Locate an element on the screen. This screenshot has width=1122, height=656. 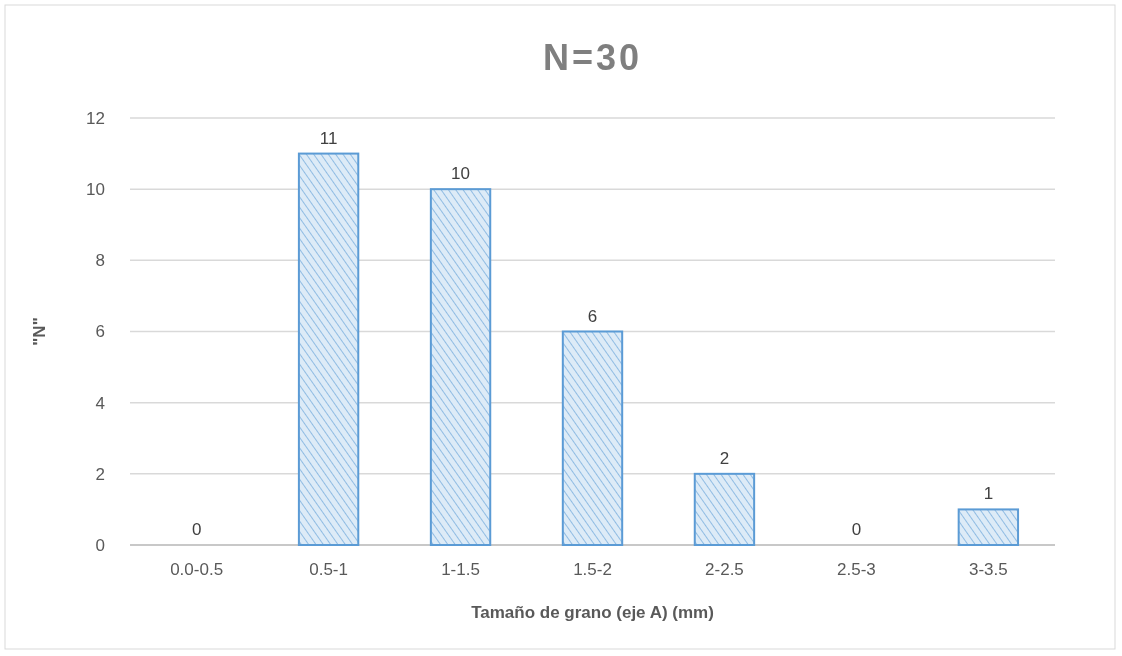
data-label: 1 is located at coordinates (988, 494).